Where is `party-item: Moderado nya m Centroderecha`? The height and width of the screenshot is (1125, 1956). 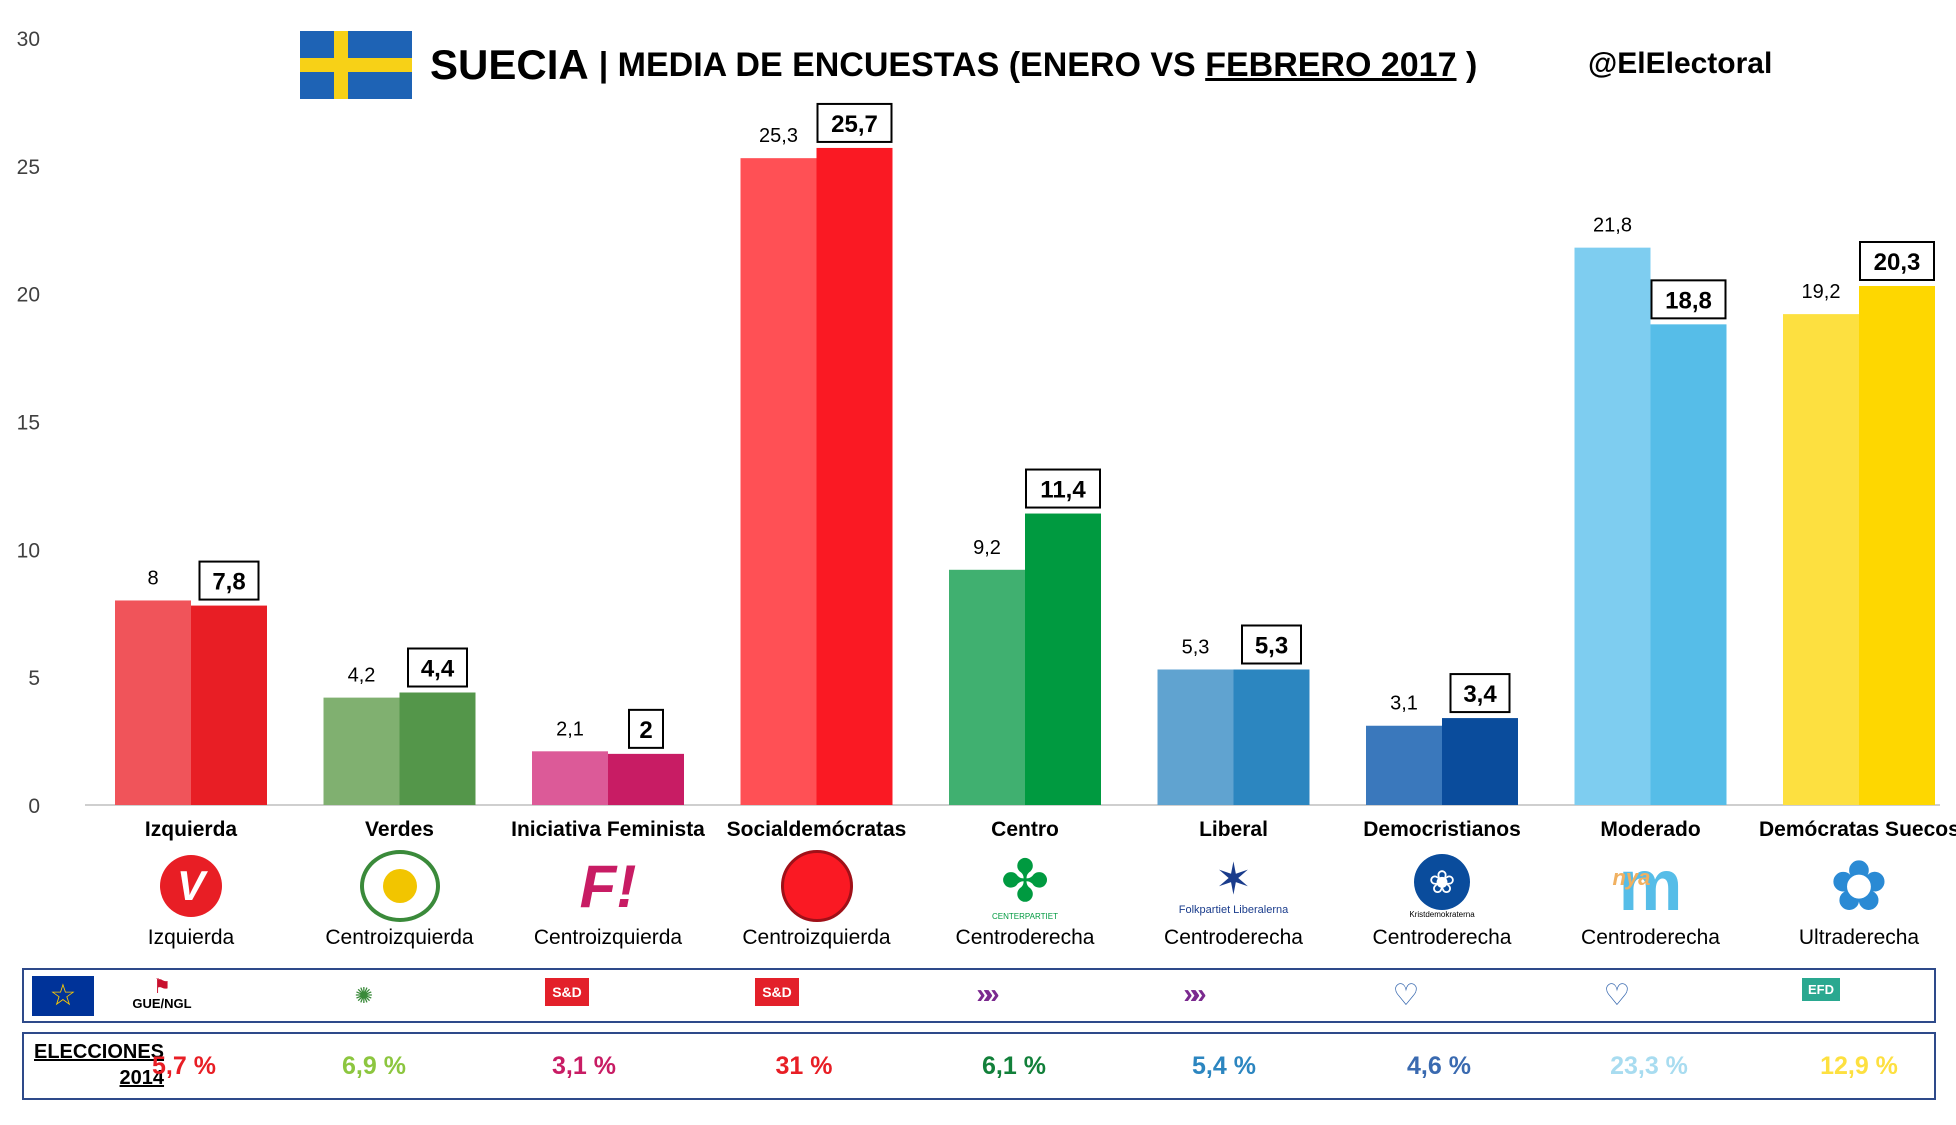
party-item: Moderado nya m Centroderecha is located at coordinates (1651, 884).